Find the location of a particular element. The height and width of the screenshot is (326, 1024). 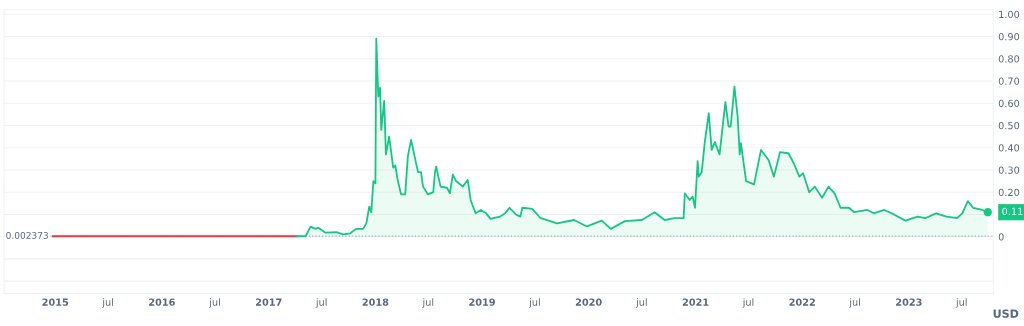

x-tick-label: 2018 is located at coordinates (375, 302).